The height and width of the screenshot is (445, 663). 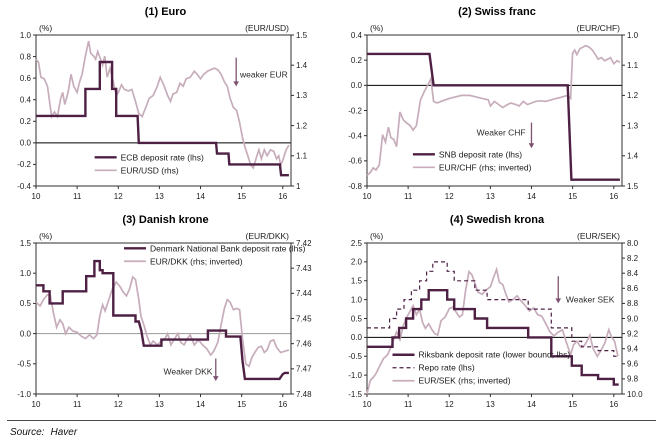 What do you see at coordinates (633, 333) in the screenshot?
I see `right-tick-label: 9.2` at bounding box center [633, 333].